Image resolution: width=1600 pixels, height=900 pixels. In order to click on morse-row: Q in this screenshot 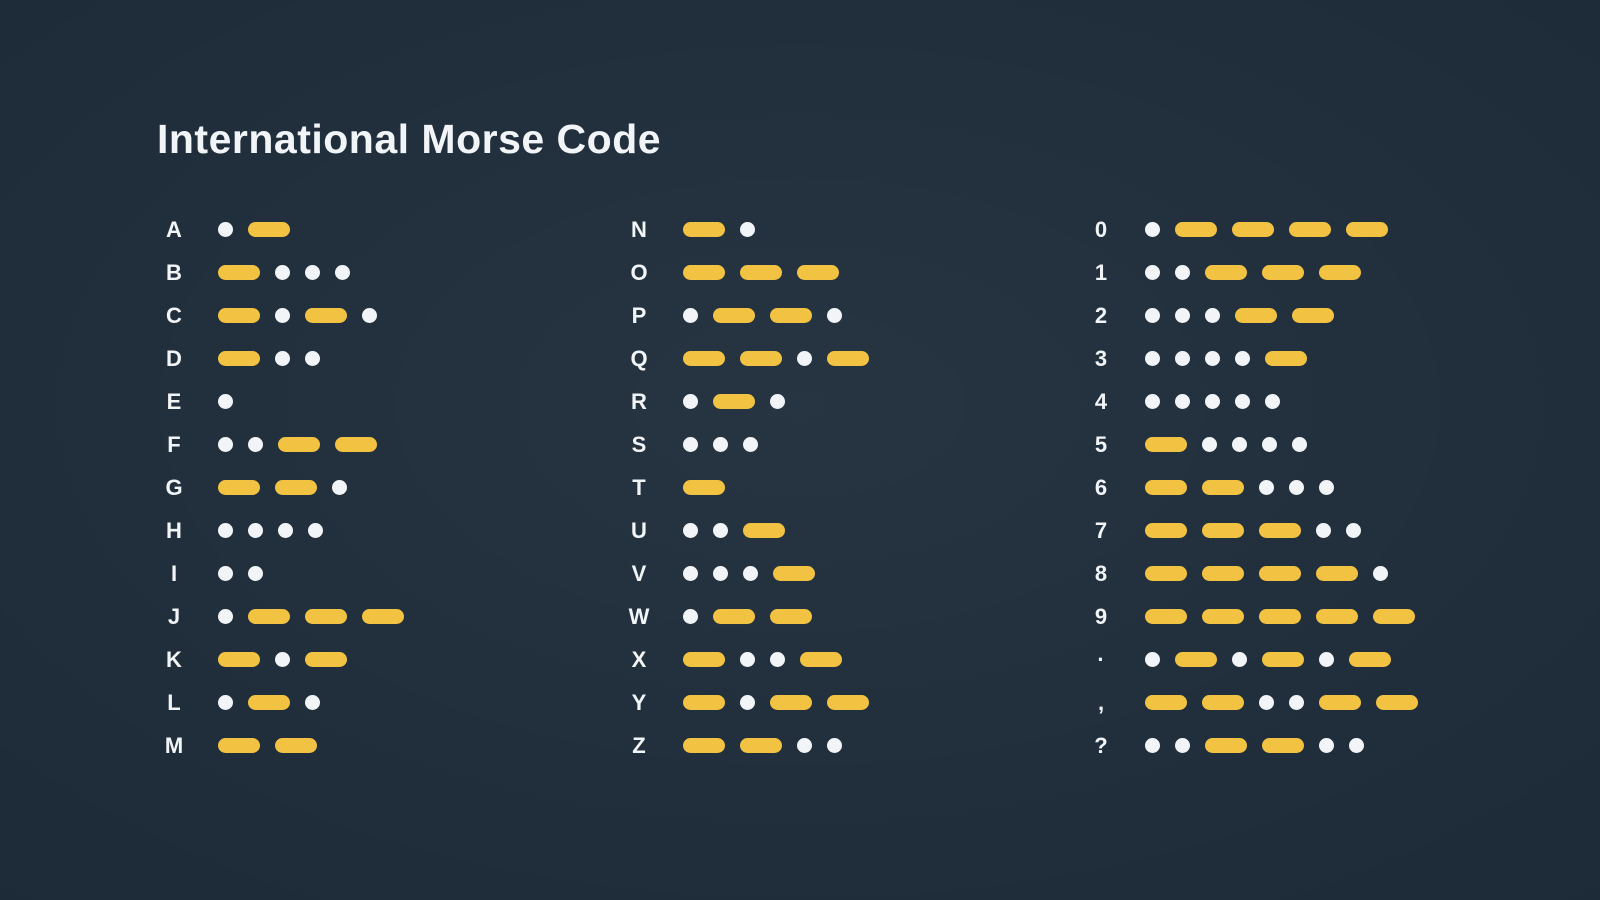, I will do `click(745, 358)`.